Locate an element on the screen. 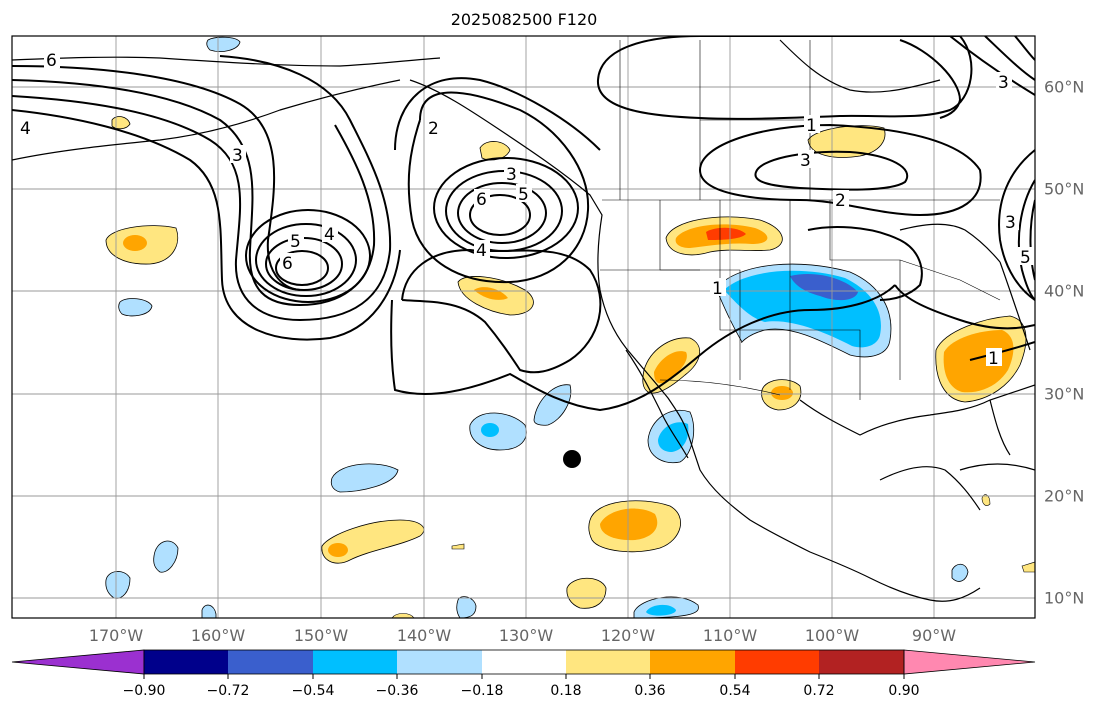 The image size is (1105, 712). pos-area-pacific-3-core is located at coordinates (135, 243).